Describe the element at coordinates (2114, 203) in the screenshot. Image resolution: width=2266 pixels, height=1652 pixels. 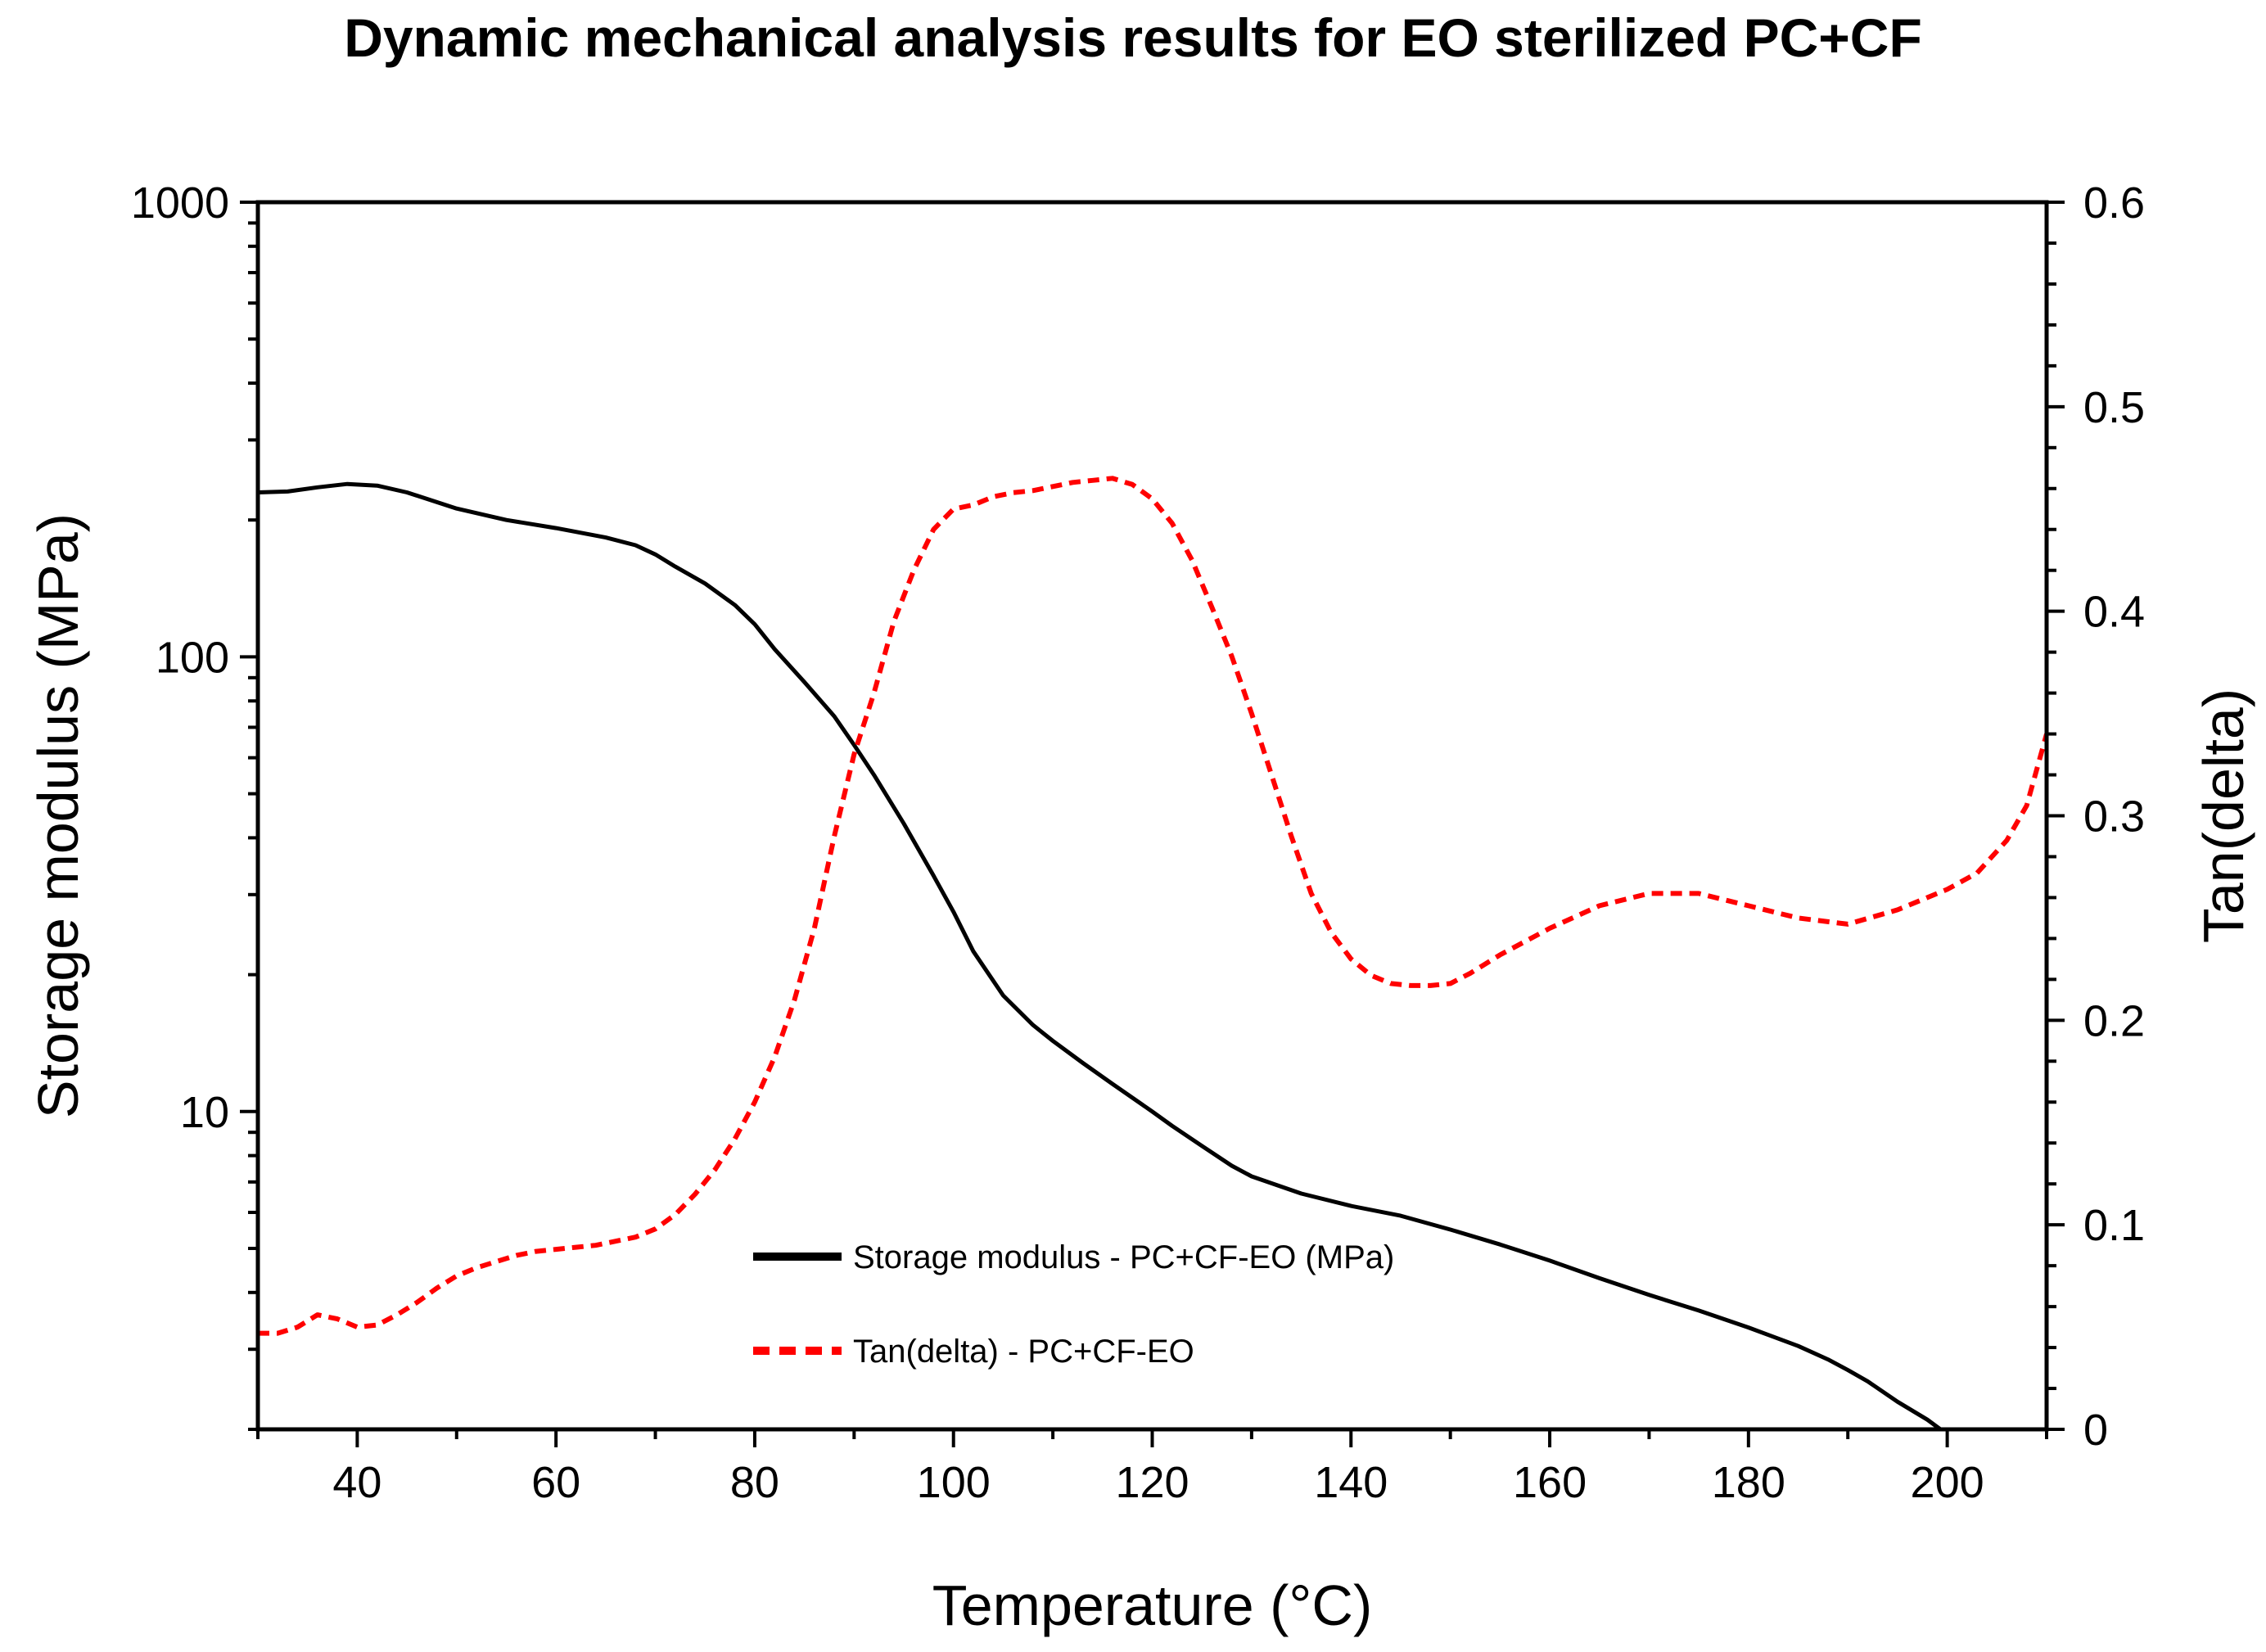
I see `y2-tick-label: 0.6` at that location.